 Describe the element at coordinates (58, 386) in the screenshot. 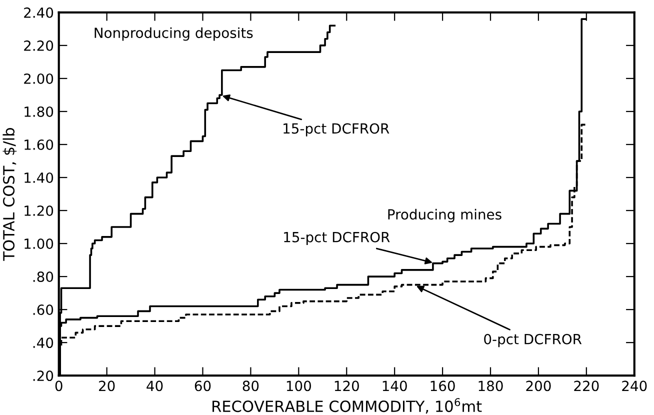

I see `x-tick-label: 0` at that location.